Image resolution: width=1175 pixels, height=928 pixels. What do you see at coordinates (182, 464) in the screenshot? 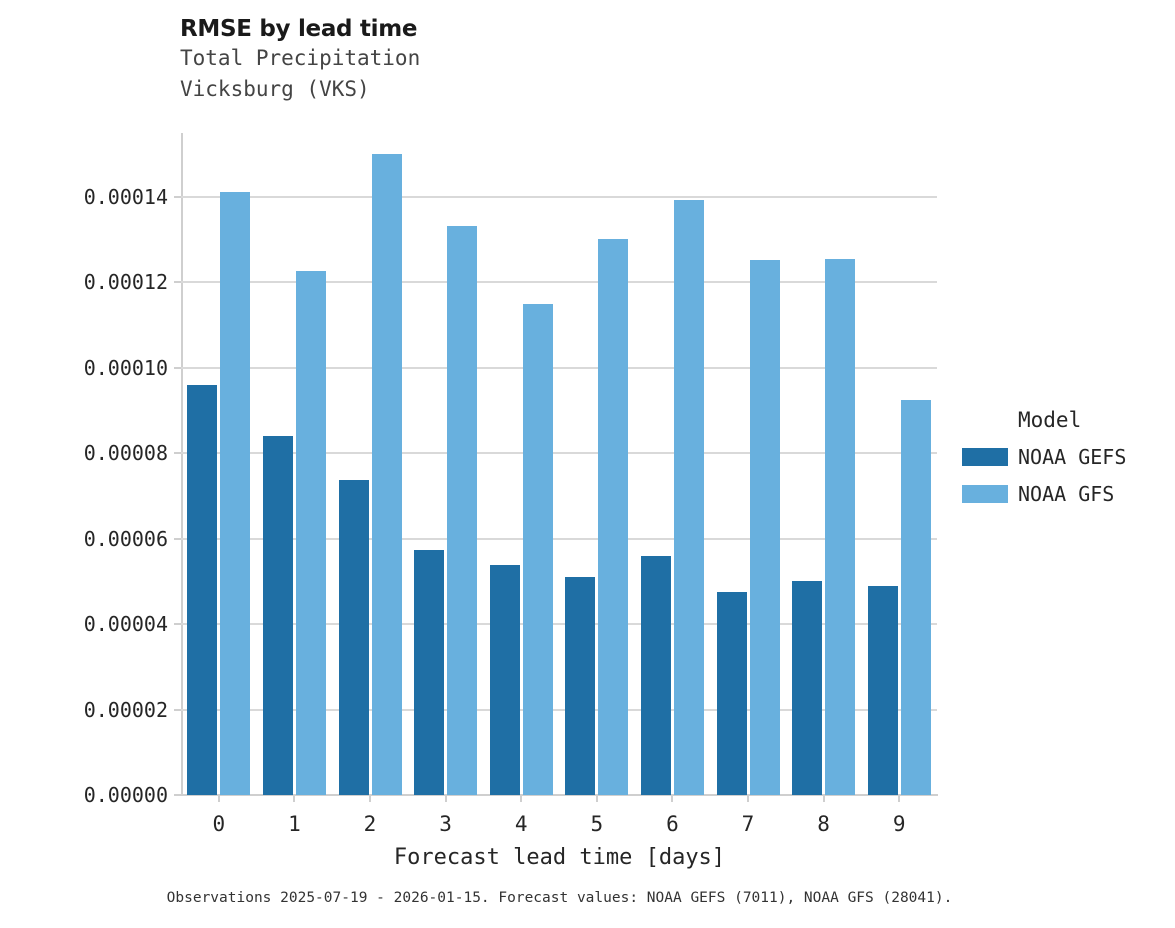
I see `y-axis-spine` at bounding box center [182, 464].